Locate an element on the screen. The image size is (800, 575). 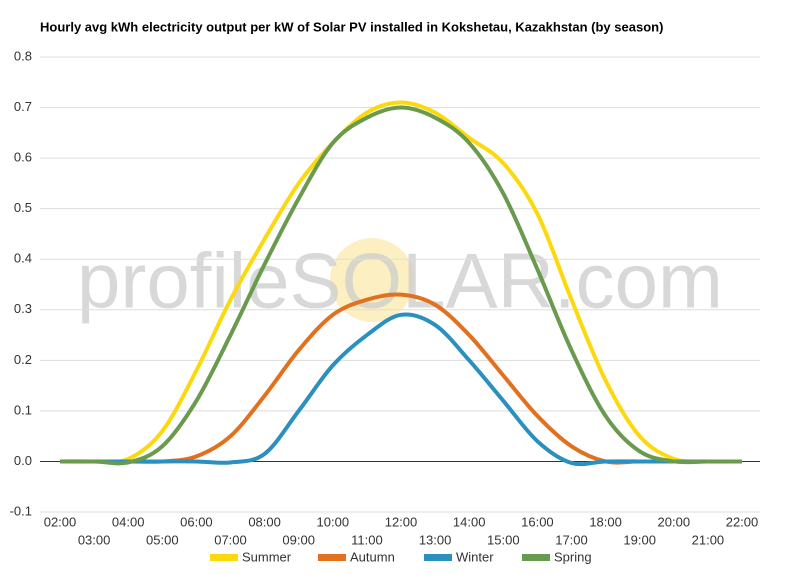
y-tick-label: 0.0 is located at coordinates (23, 460).